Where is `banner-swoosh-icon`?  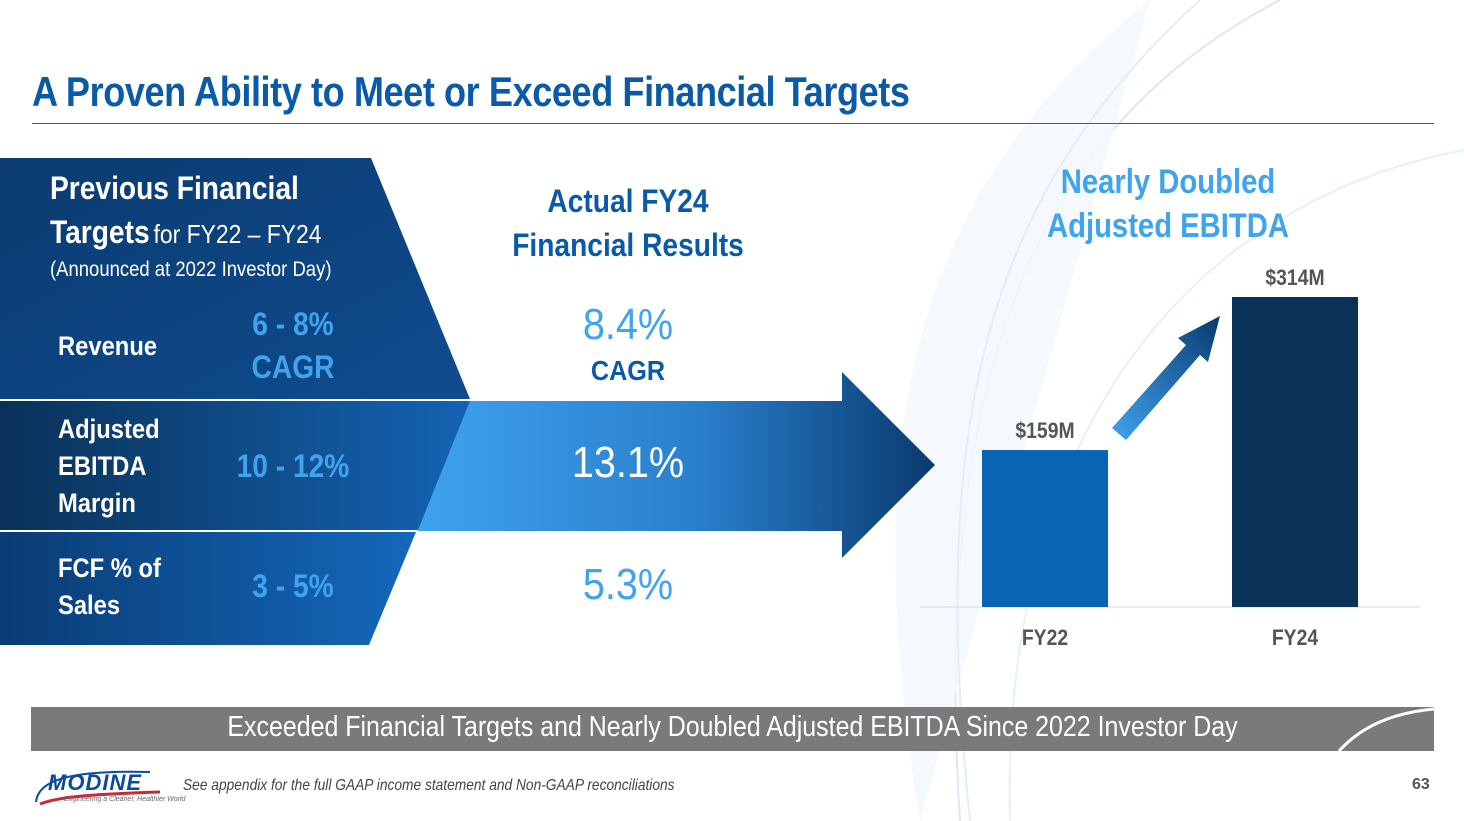 banner-swoosh-icon is located at coordinates (1385, 729).